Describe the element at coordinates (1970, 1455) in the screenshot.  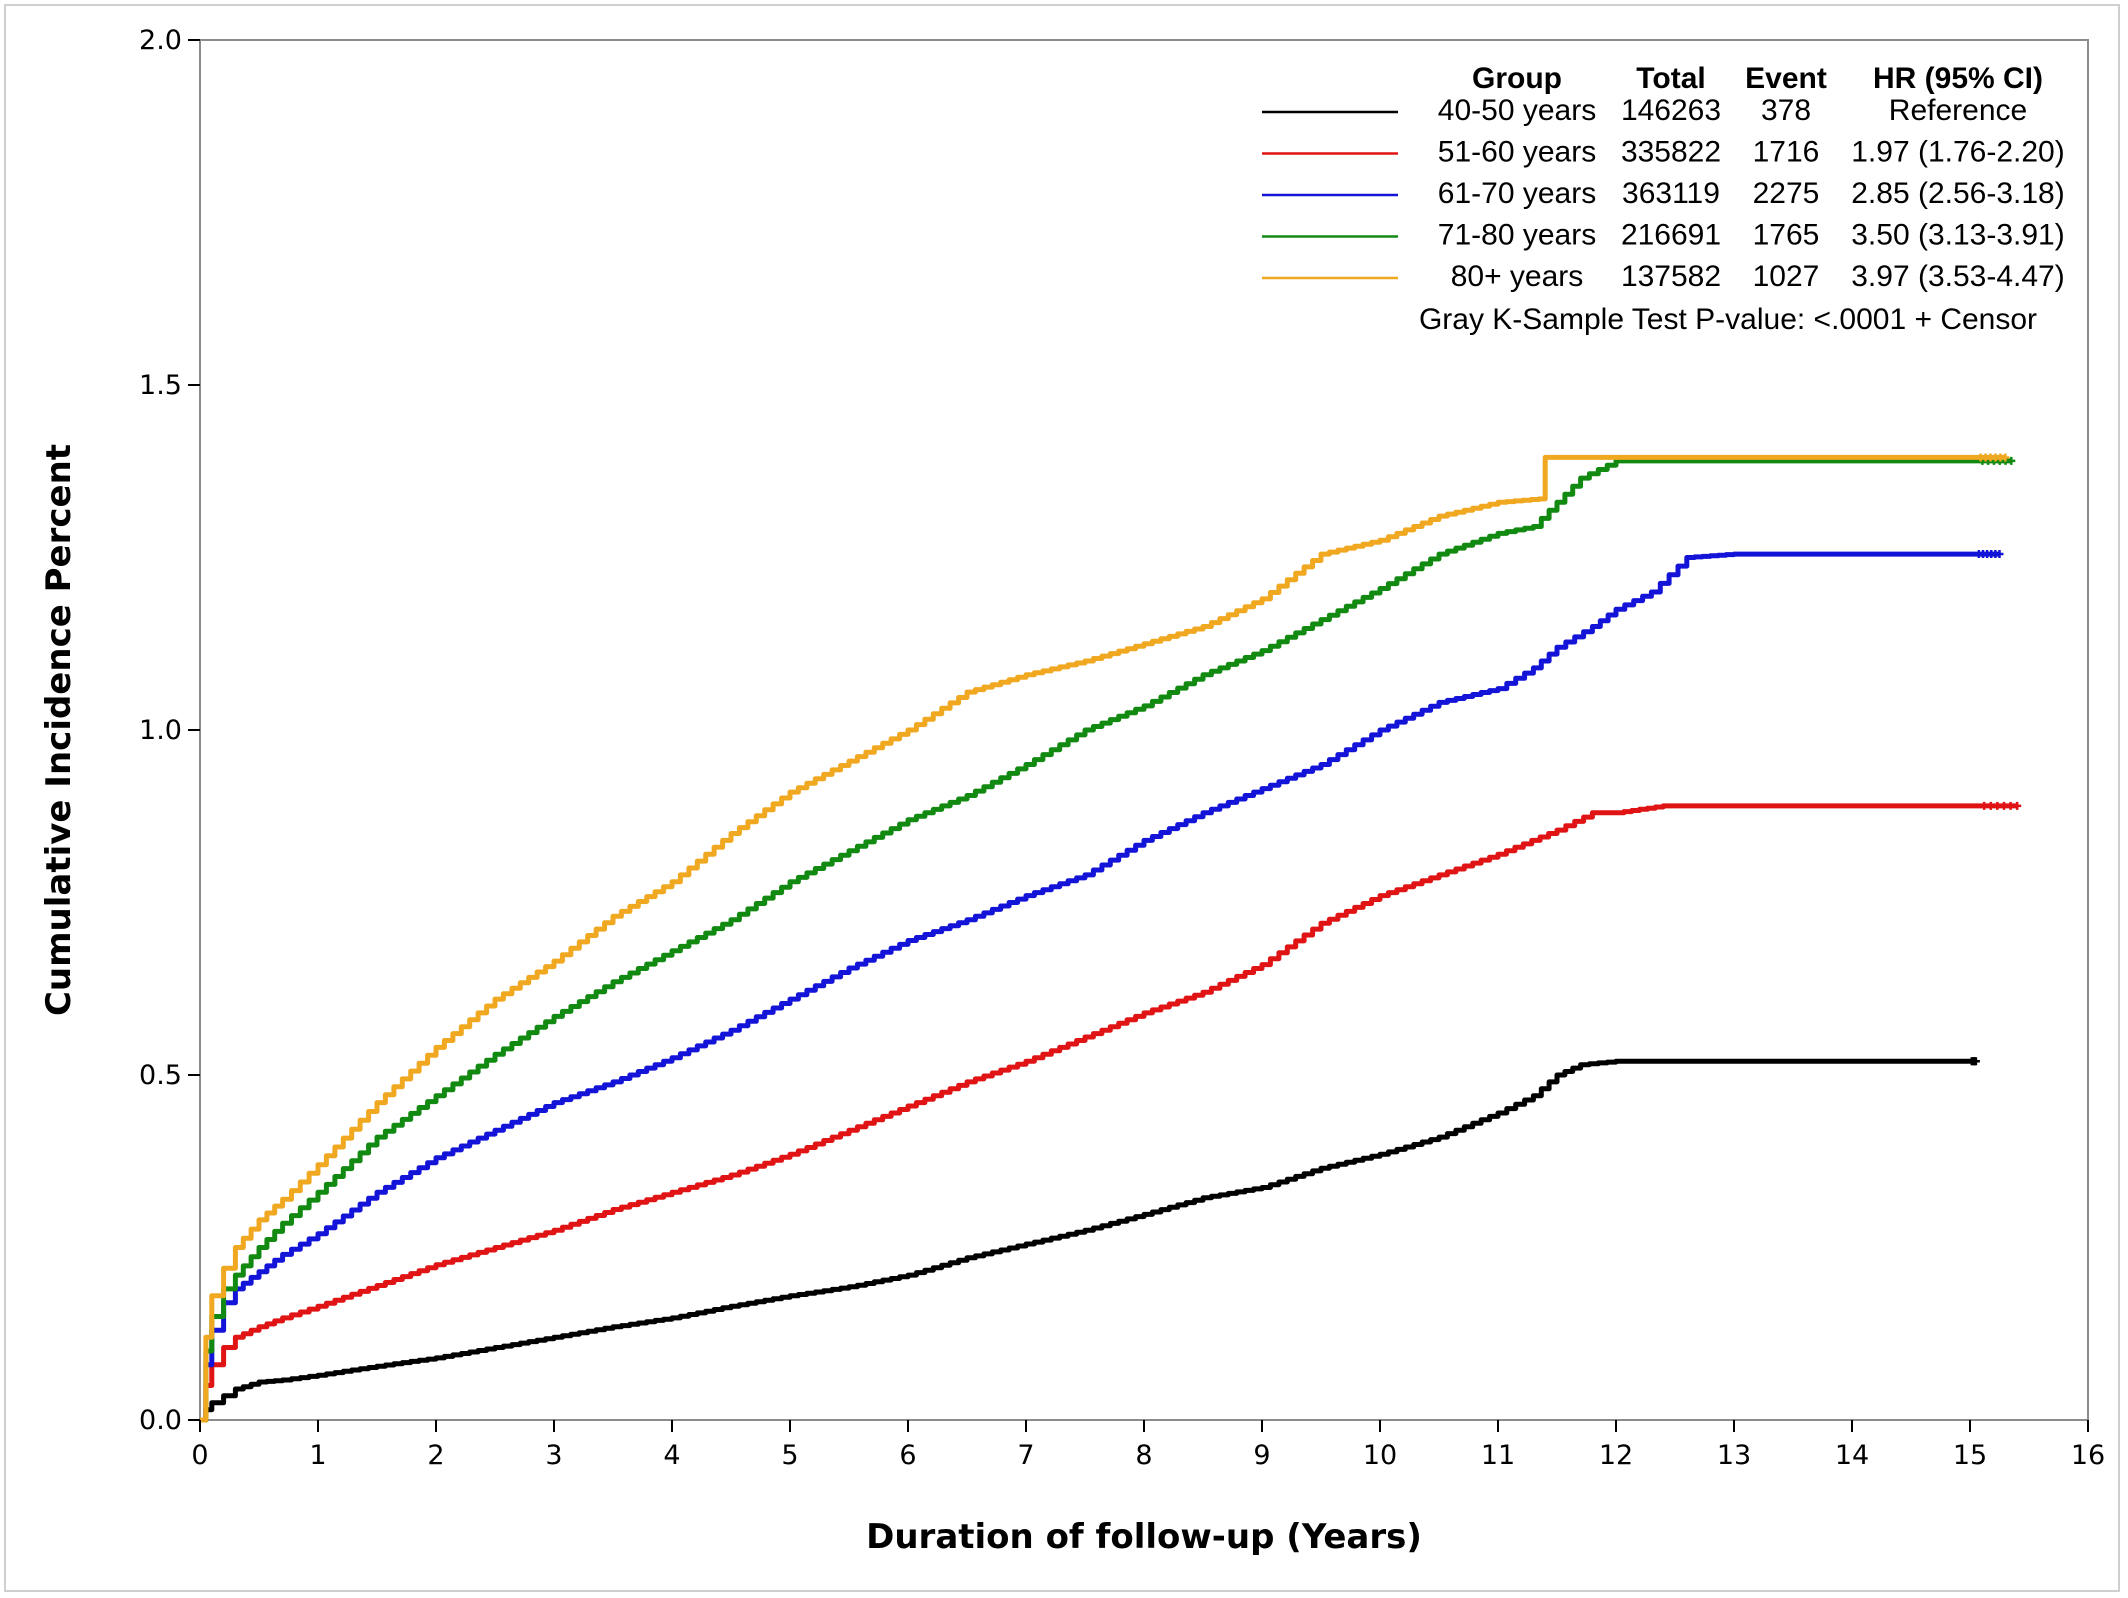
I see `x-tick-label: 15` at that location.